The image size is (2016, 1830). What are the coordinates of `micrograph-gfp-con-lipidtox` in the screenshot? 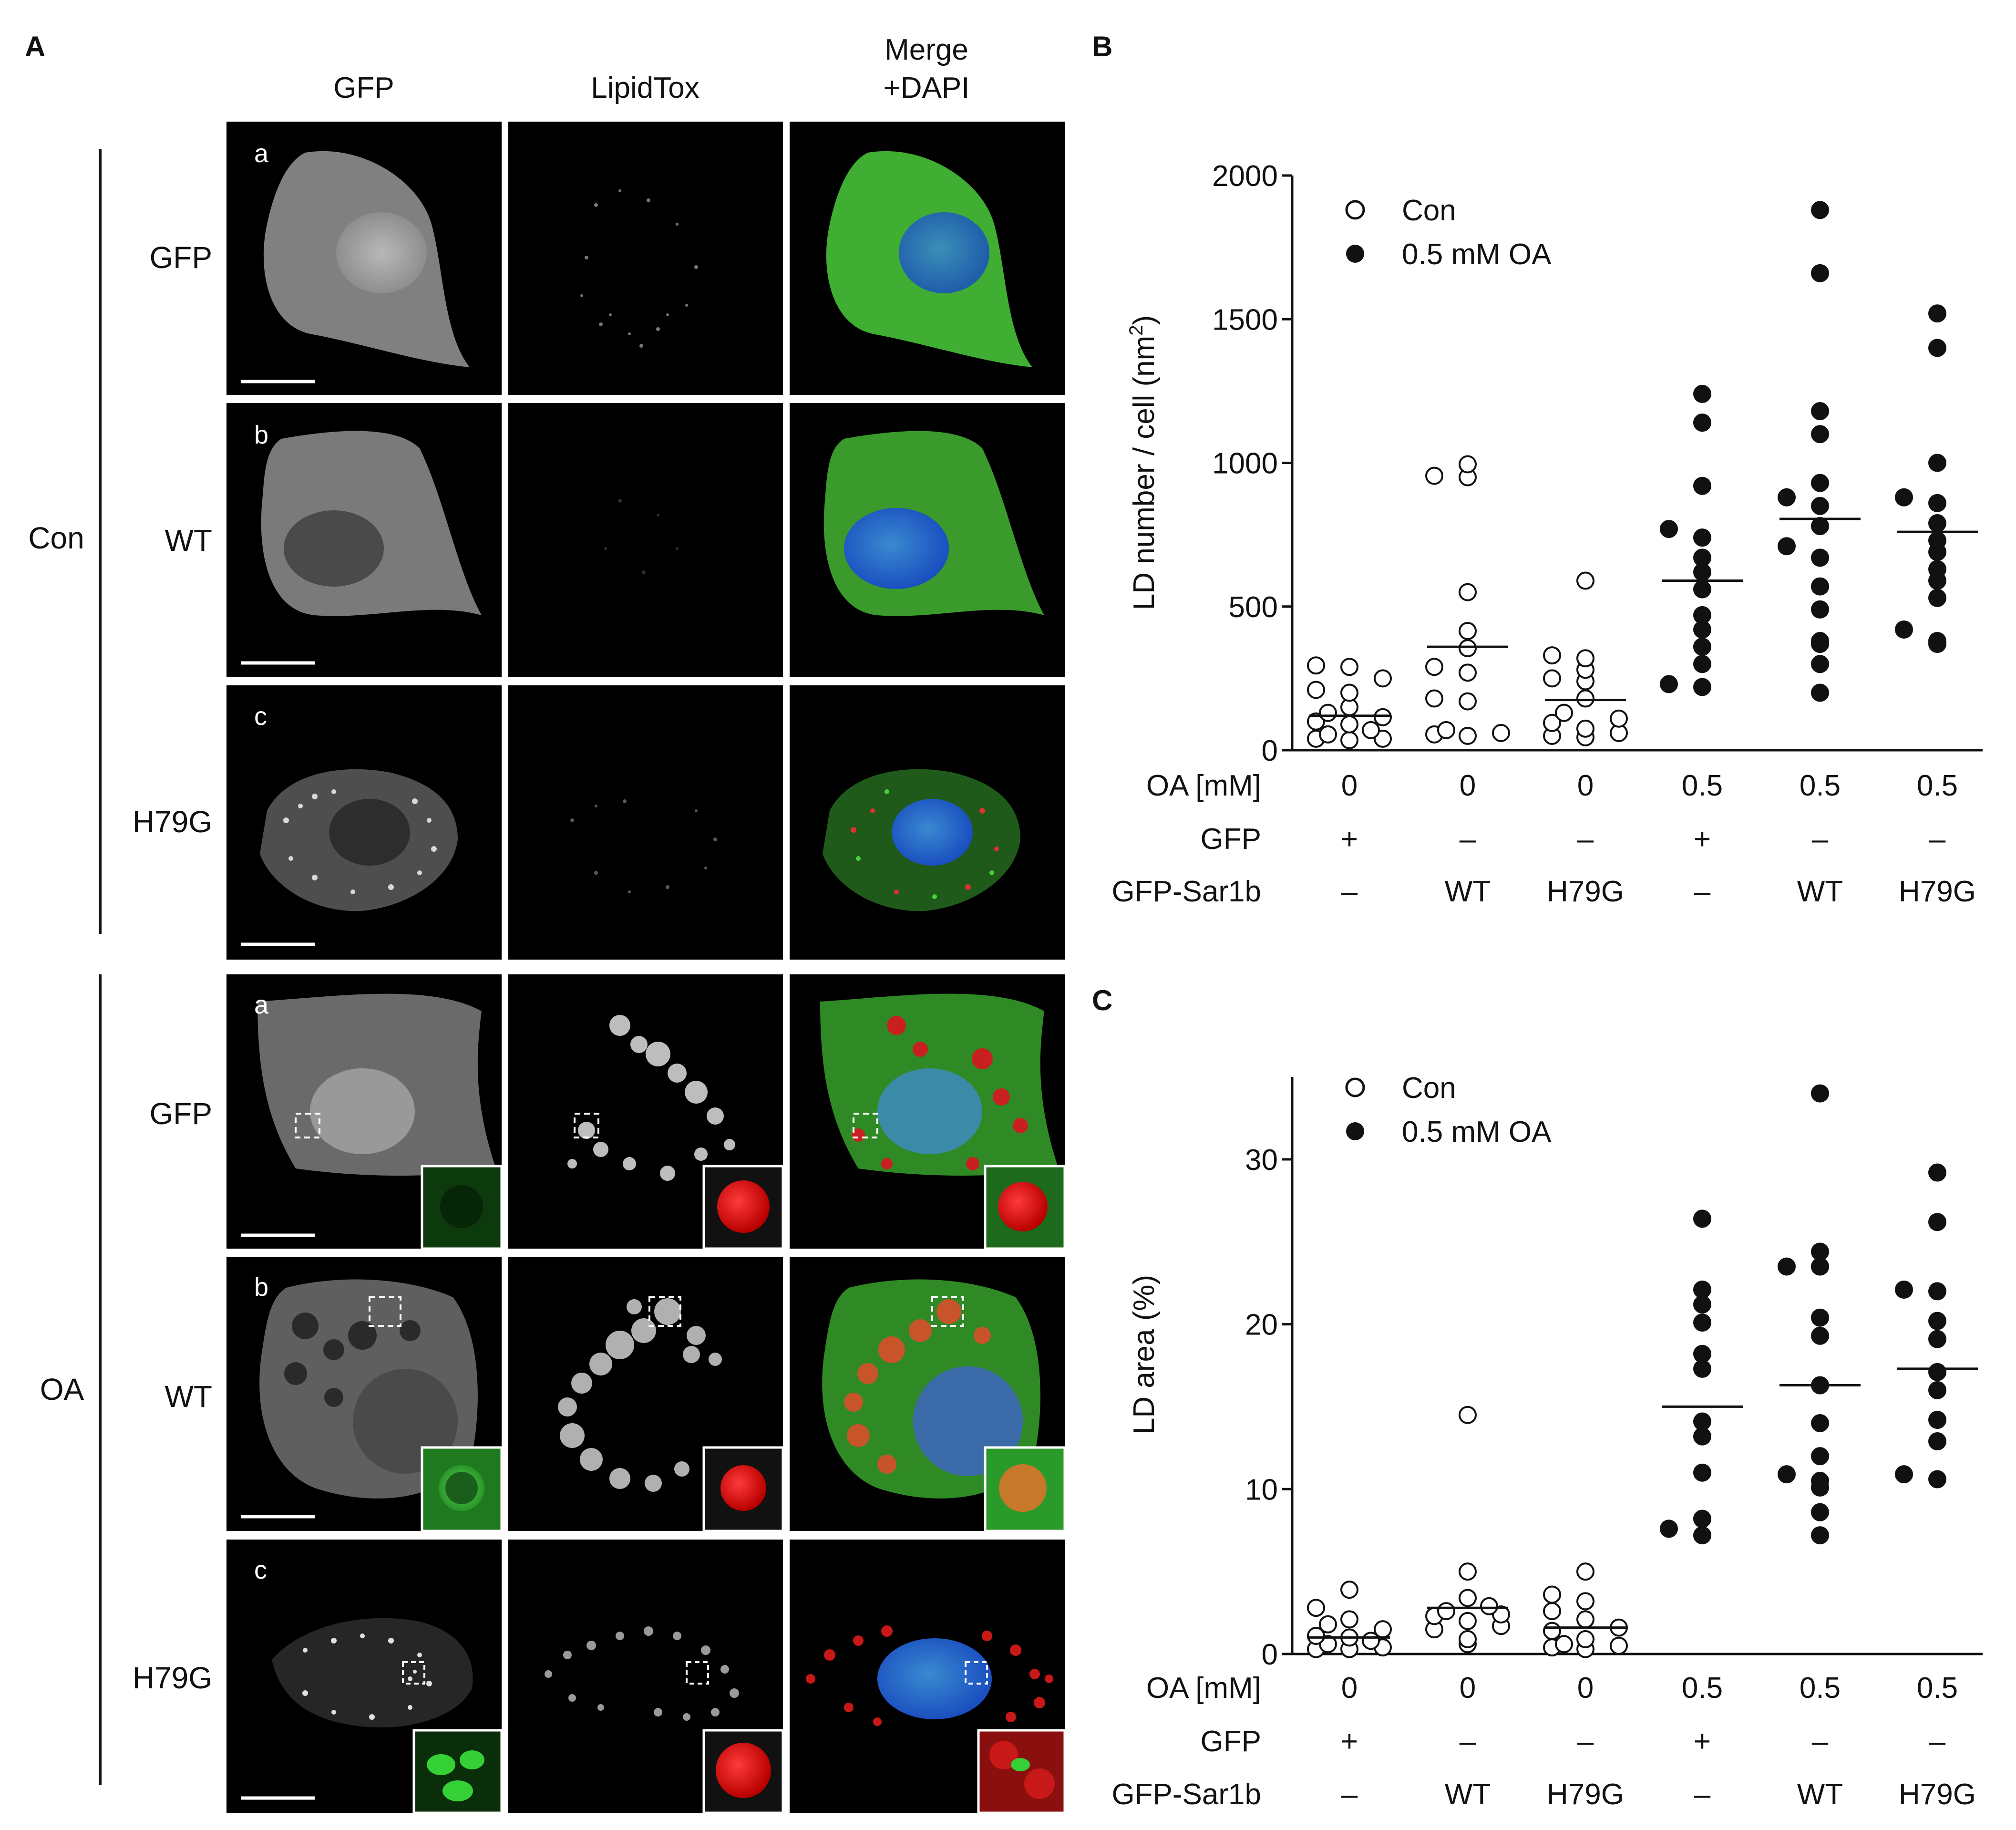 It's located at (645, 258).